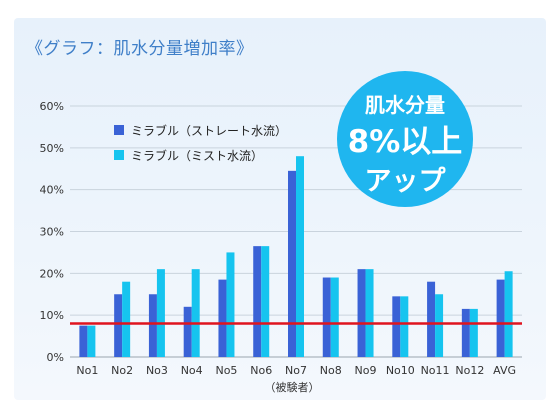  I want to click on x-tick-label: No8, so click(331, 370).